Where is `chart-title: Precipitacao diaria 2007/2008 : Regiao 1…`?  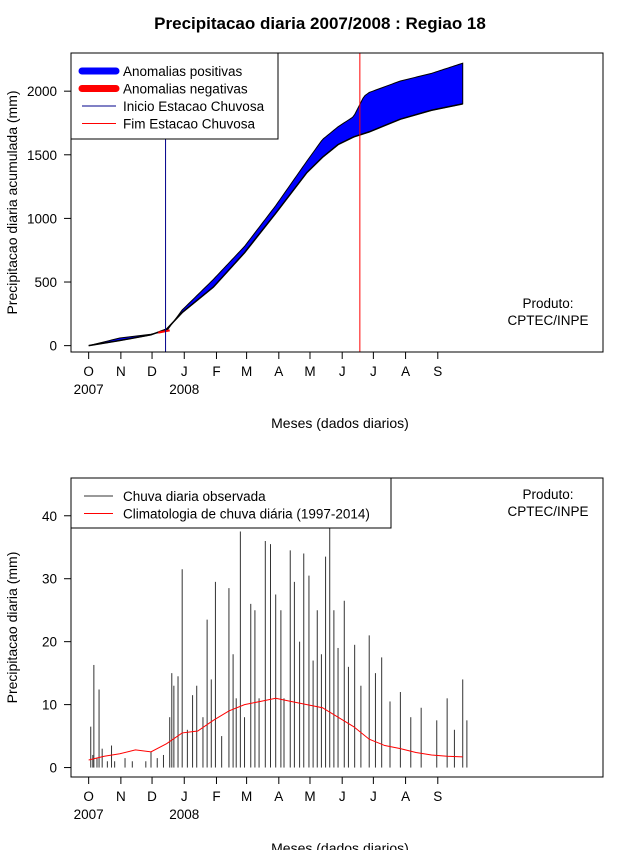
chart-title: Precipitacao diaria 2007/2008 : Regiao 1… is located at coordinates (320, 23).